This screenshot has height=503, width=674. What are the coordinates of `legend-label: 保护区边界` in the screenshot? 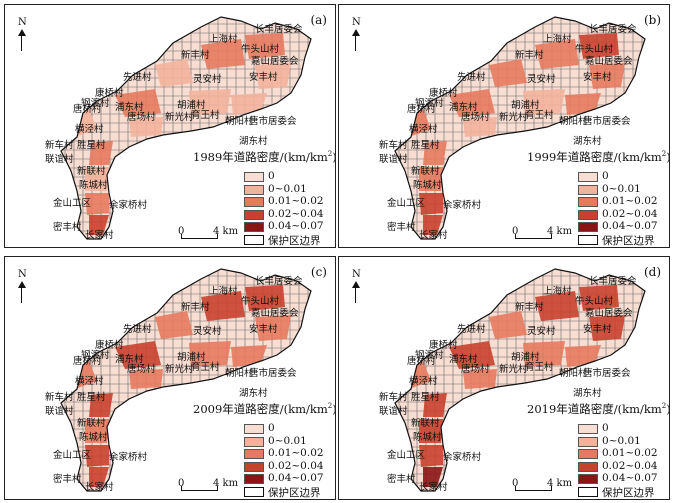 It's located at (628, 492).